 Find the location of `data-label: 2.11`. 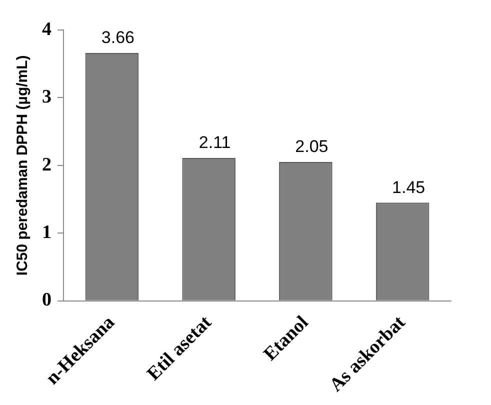

data-label: 2.11 is located at coordinates (214, 142).